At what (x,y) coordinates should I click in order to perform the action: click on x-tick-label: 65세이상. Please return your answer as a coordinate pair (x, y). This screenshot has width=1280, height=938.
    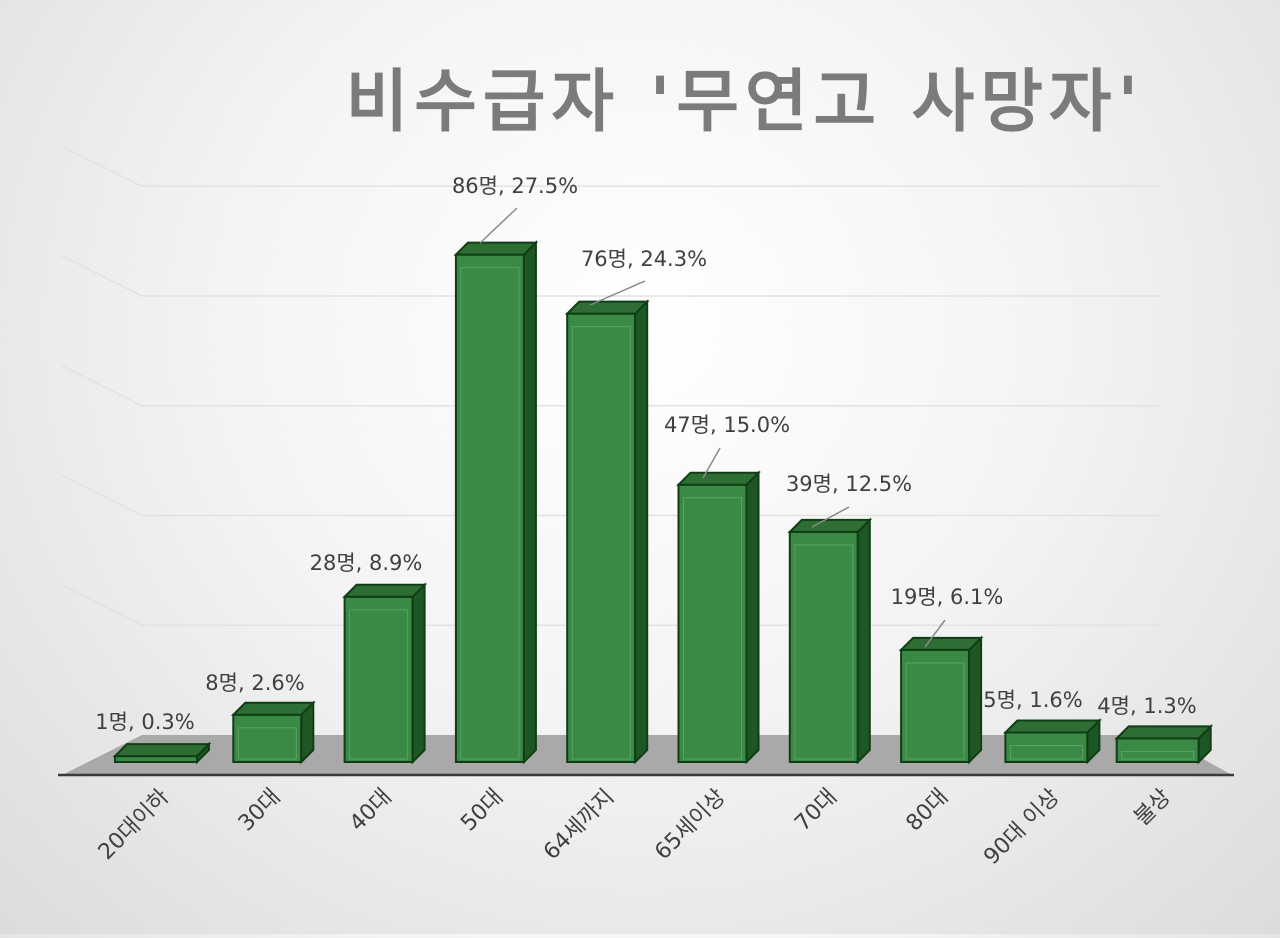
    Looking at the image, I should click on (690, 825).